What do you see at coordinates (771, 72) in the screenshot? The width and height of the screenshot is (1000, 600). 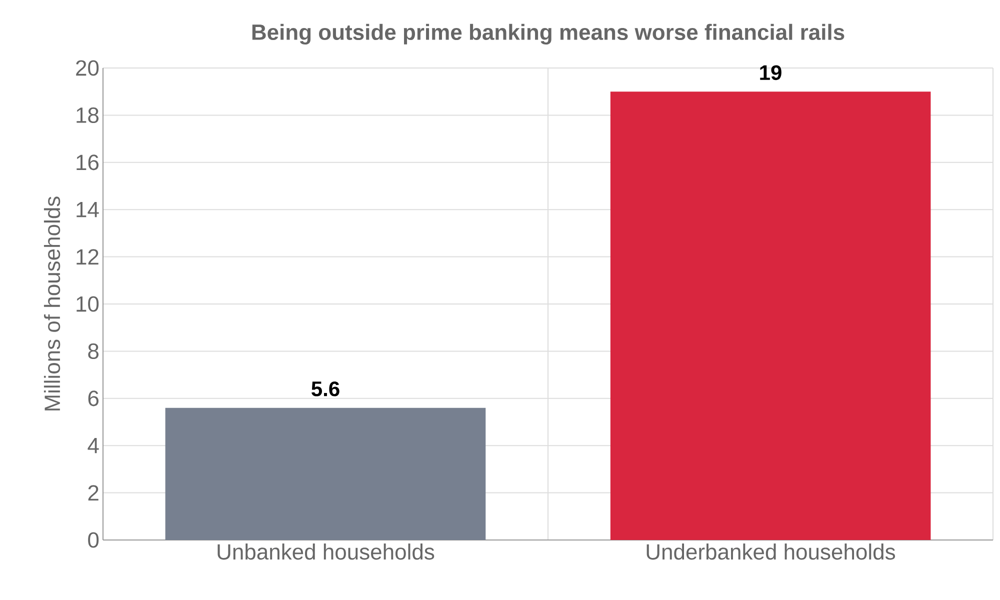 I see `data-label: 19` at bounding box center [771, 72].